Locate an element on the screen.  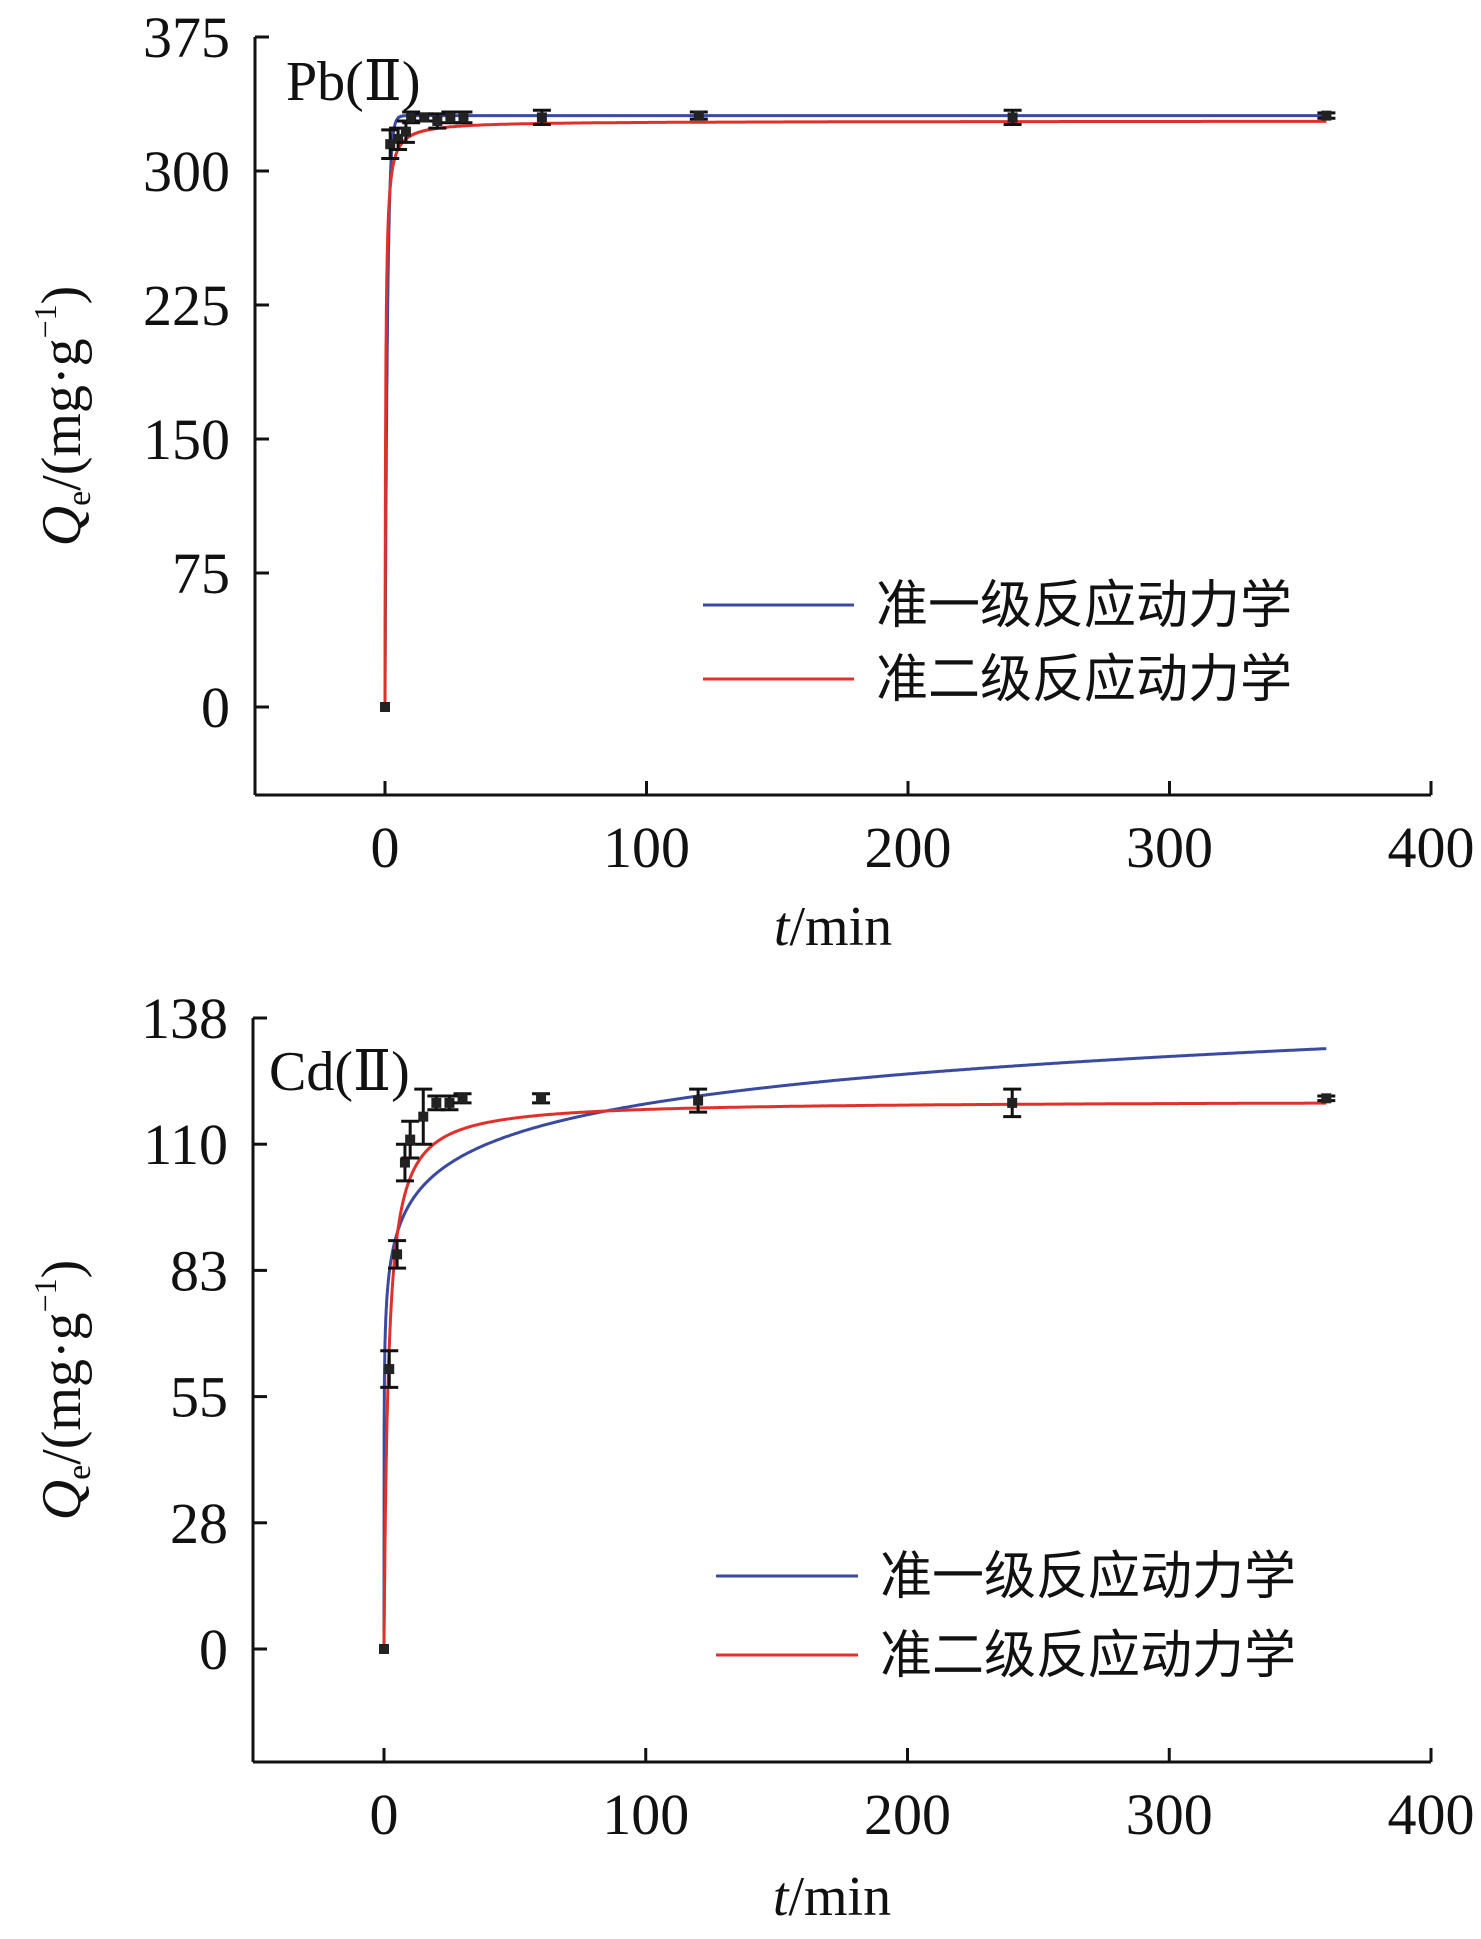
y-tick-label: 375 is located at coordinates (186, 37).